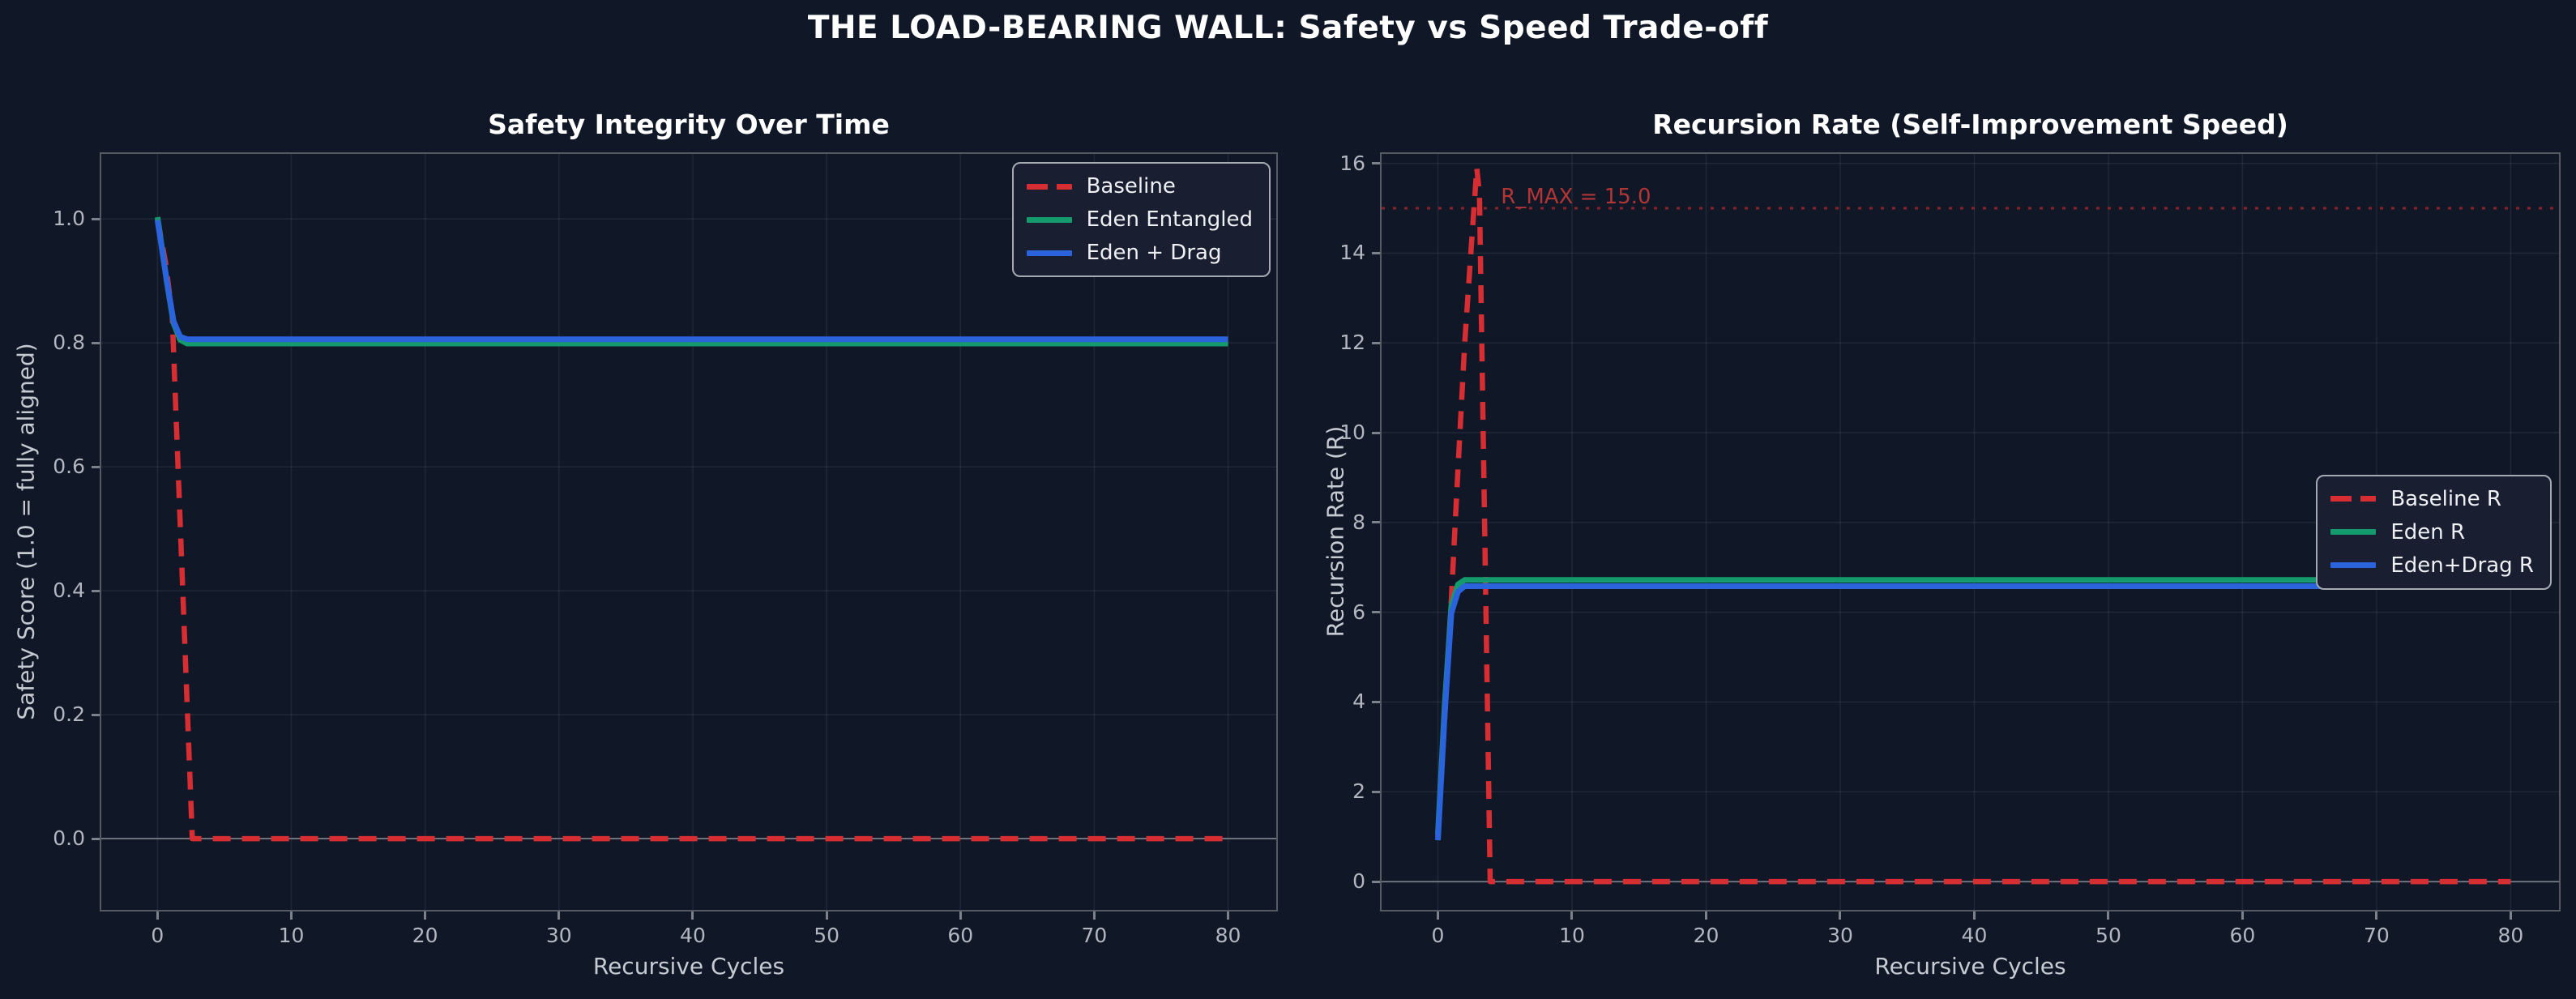 The height and width of the screenshot is (999, 2576). I want to click on y-tick-label: 4, so click(1358, 702).